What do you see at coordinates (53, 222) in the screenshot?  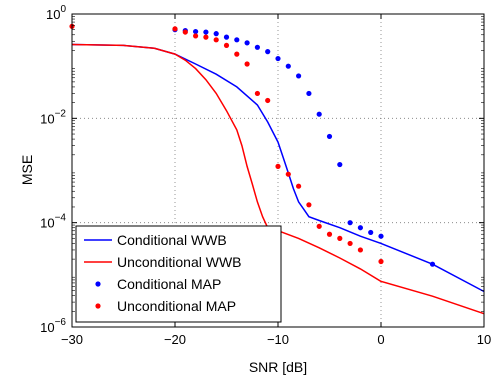 I see `y-tick-label: 10⁻⁴` at bounding box center [53, 222].